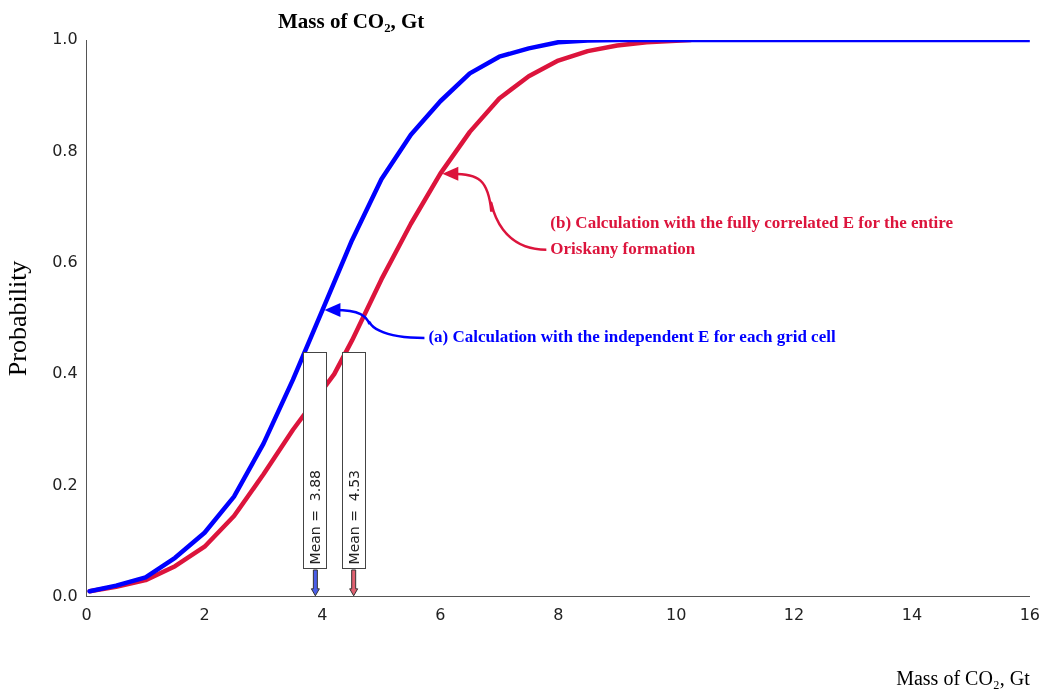 The width and height of the screenshot is (1043, 696). What do you see at coordinates (18, 318) in the screenshot?
I see `y-axis-title: Probability` at bounding box center [18, 318].